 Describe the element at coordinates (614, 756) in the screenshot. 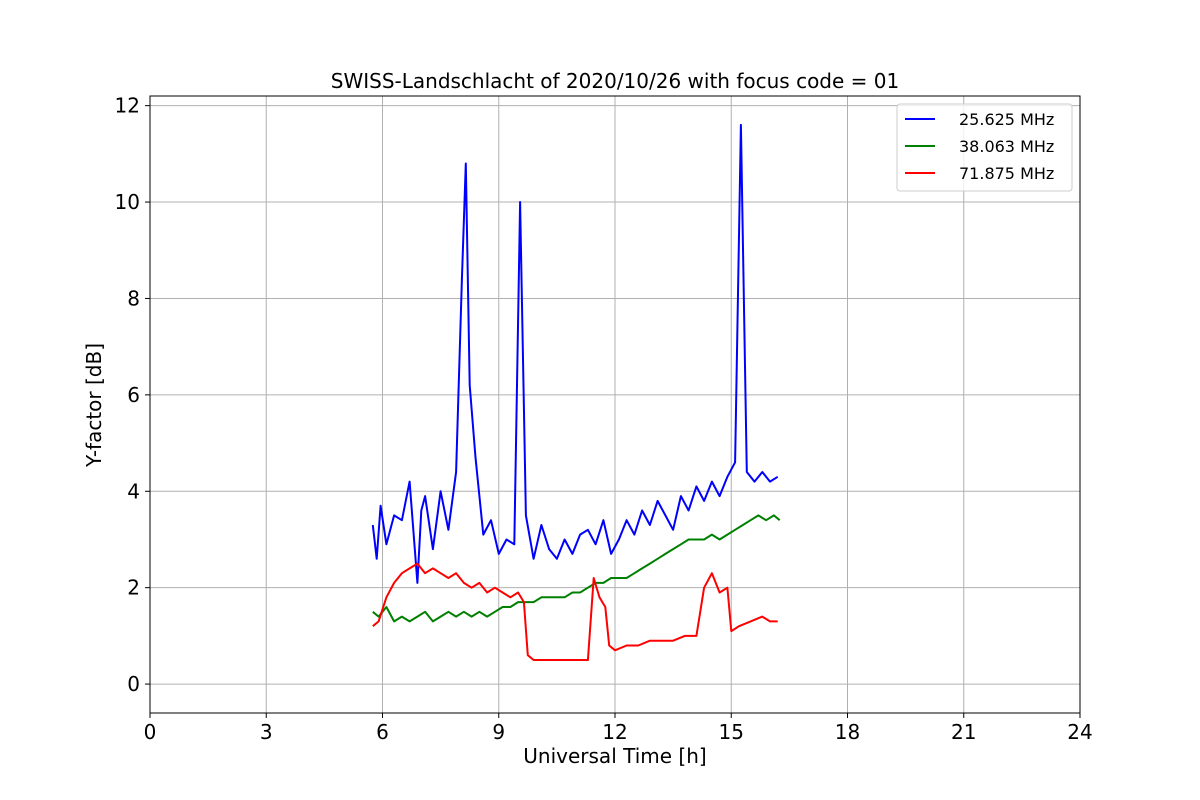

I see `x-axis-label: Universal Time [h]` at that location.